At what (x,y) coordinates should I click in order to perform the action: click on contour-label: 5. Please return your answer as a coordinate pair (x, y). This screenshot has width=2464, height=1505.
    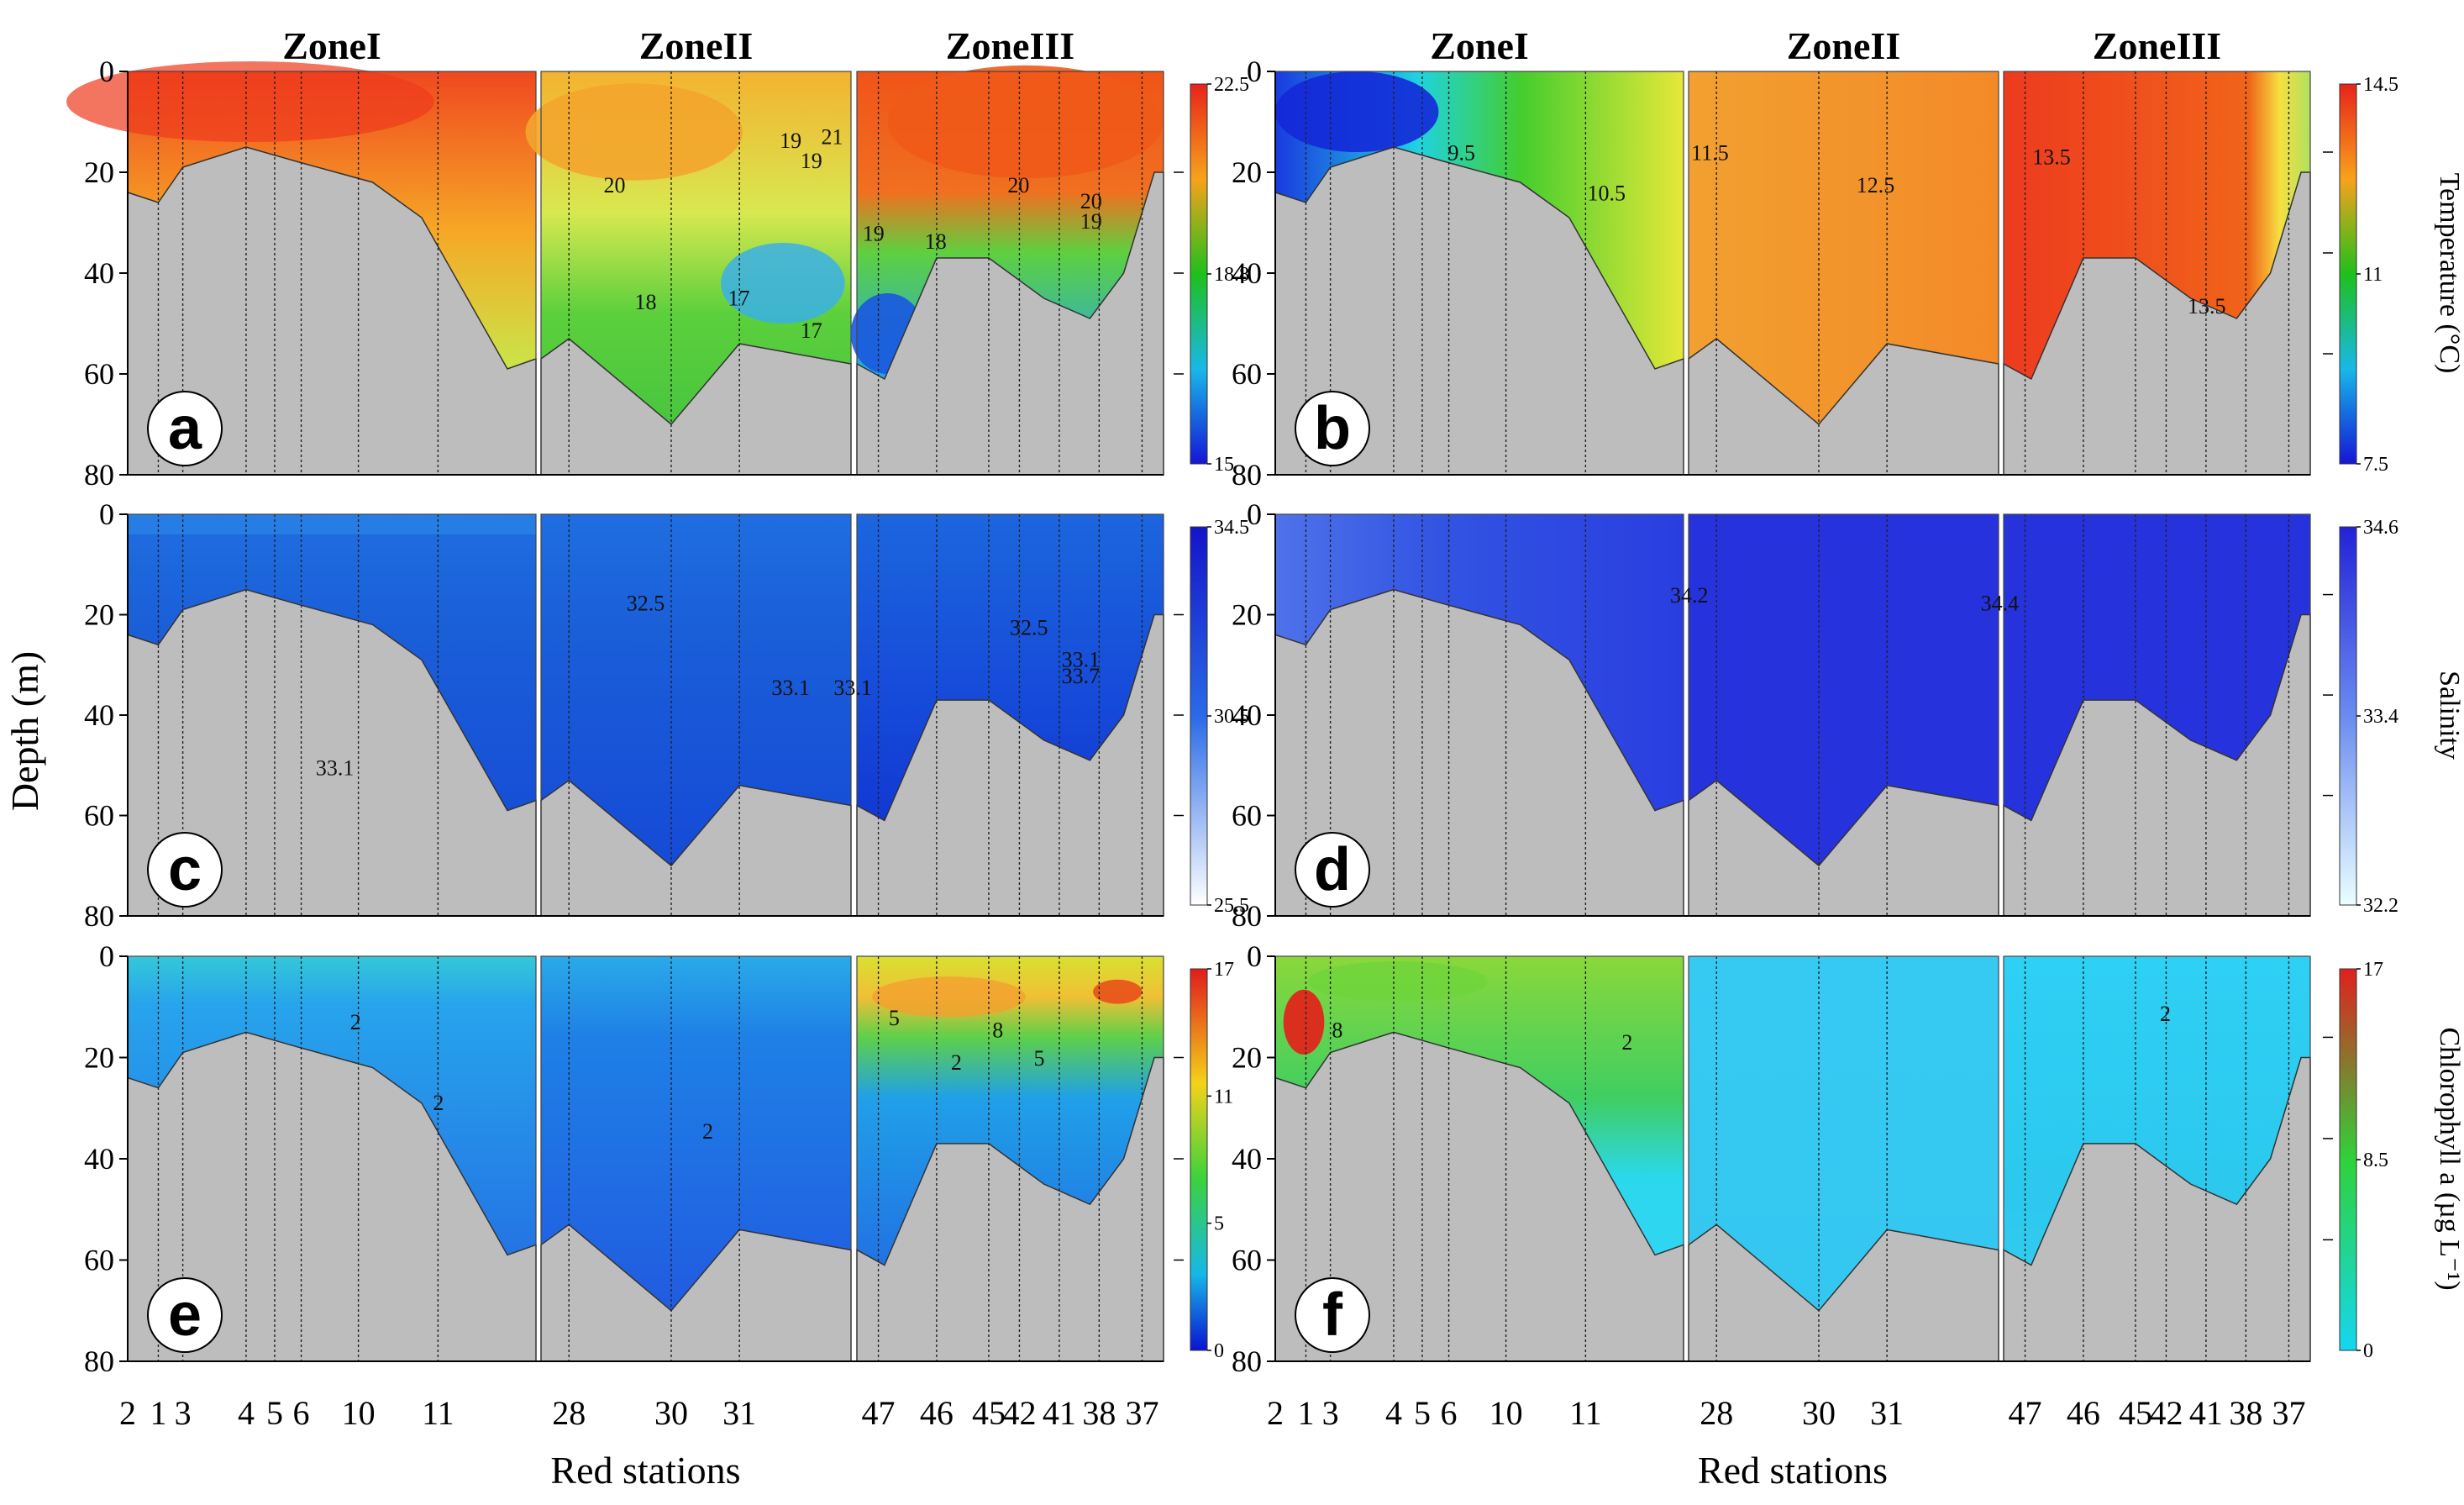
    Looking at the image, I should click on (1039, 1058).